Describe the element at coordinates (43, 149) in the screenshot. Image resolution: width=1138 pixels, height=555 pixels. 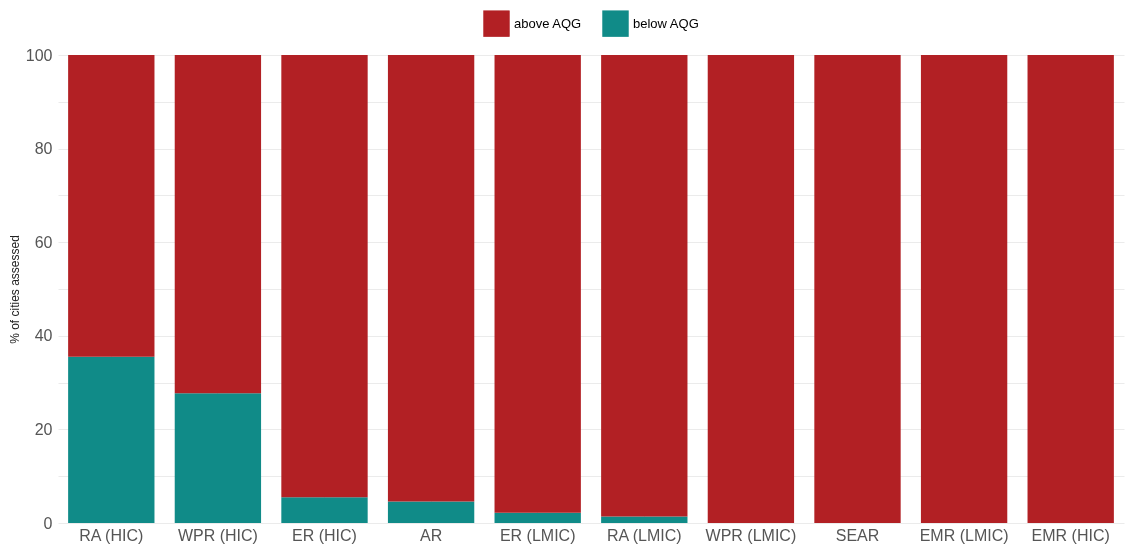
I see `y-tick-label: 80` at that location.